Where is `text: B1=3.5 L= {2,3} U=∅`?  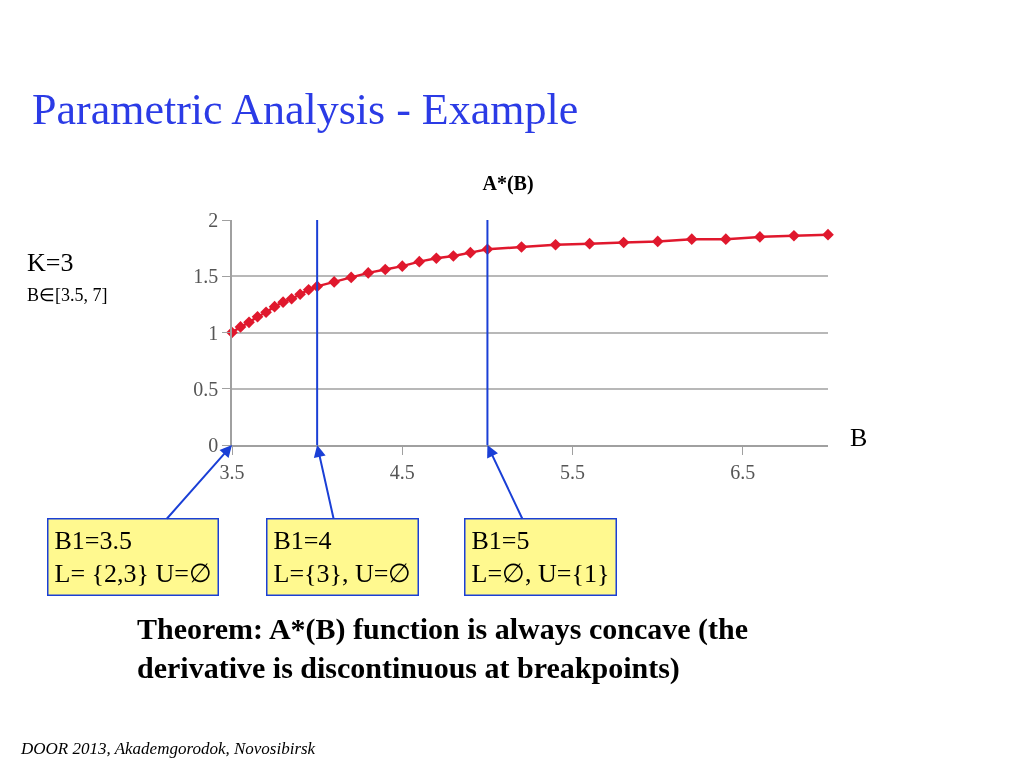 text: B1=3.5 L= {2,3} U=∅ is located at coordinates (133, 557).